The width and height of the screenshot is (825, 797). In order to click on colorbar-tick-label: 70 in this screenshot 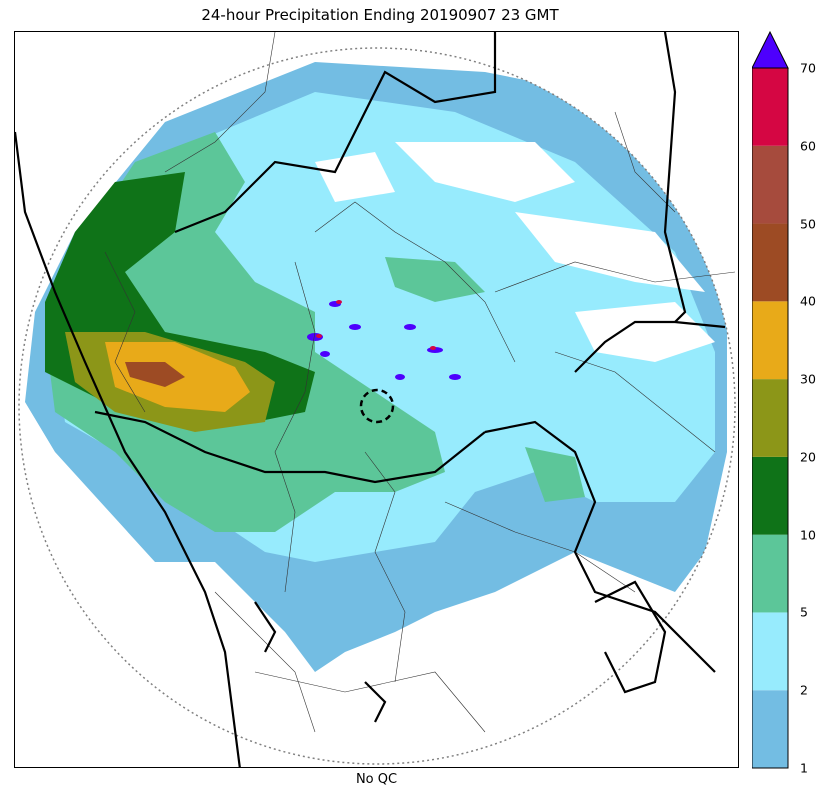, I will do `click(808, 68)`.